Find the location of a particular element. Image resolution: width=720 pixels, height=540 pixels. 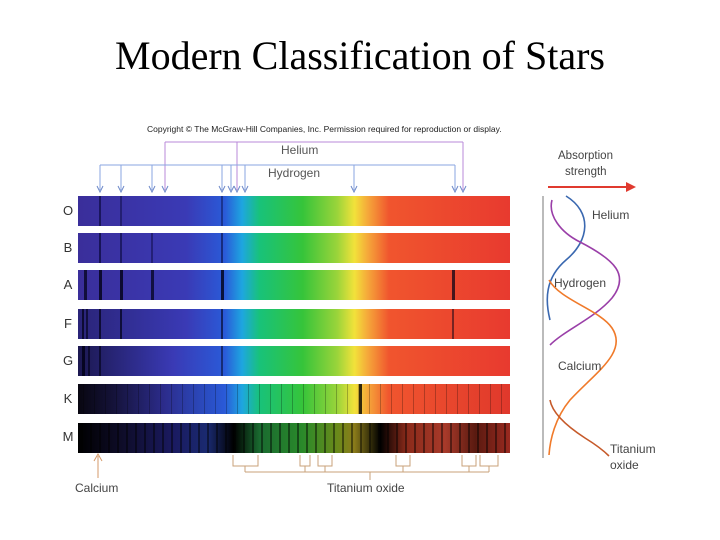

spectrum-a is located at coordinates (294, 285).